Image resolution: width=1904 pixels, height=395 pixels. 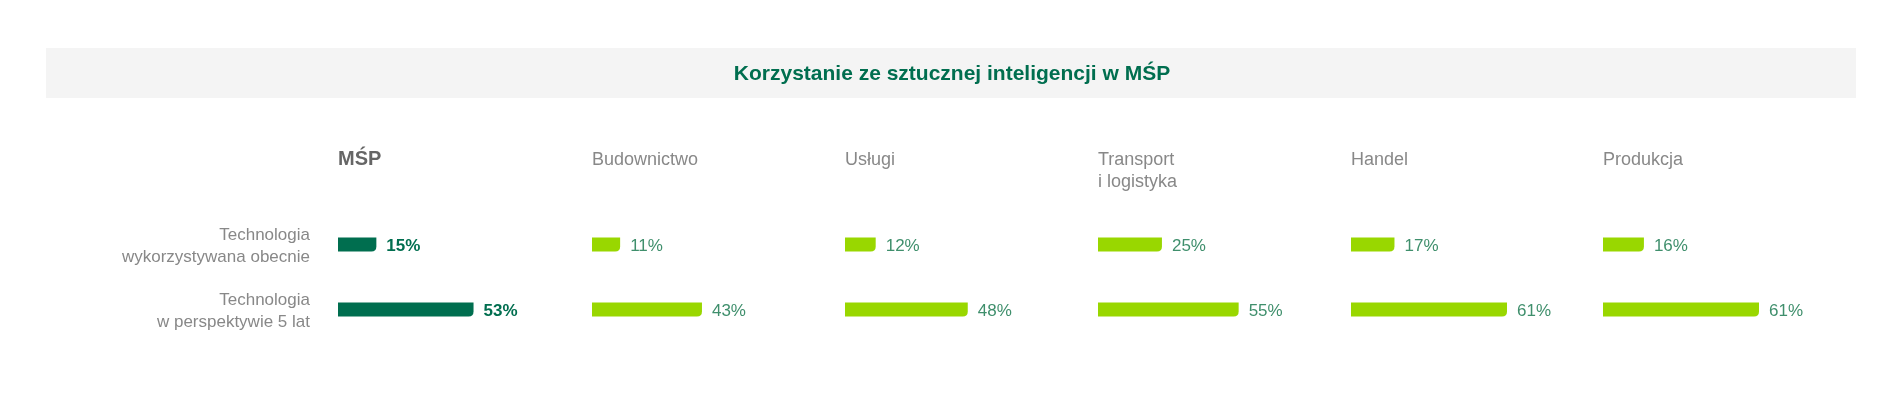 What do you see at coordinates (902, 245) in the screenshot?
I see `data-label: 12%` at bounding box center [902, 245].